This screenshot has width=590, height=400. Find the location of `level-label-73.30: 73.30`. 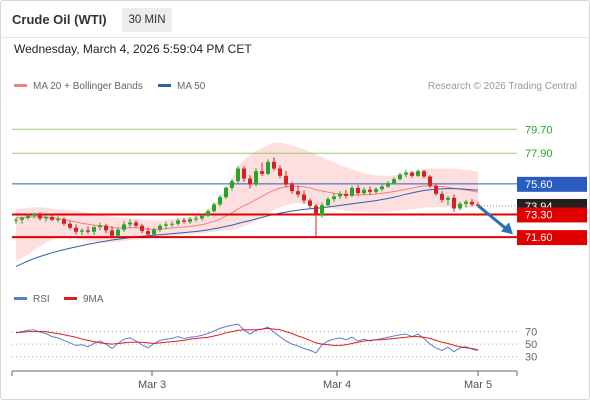

level-label-73.30: 73.30 is located at coordinates (539, 215).